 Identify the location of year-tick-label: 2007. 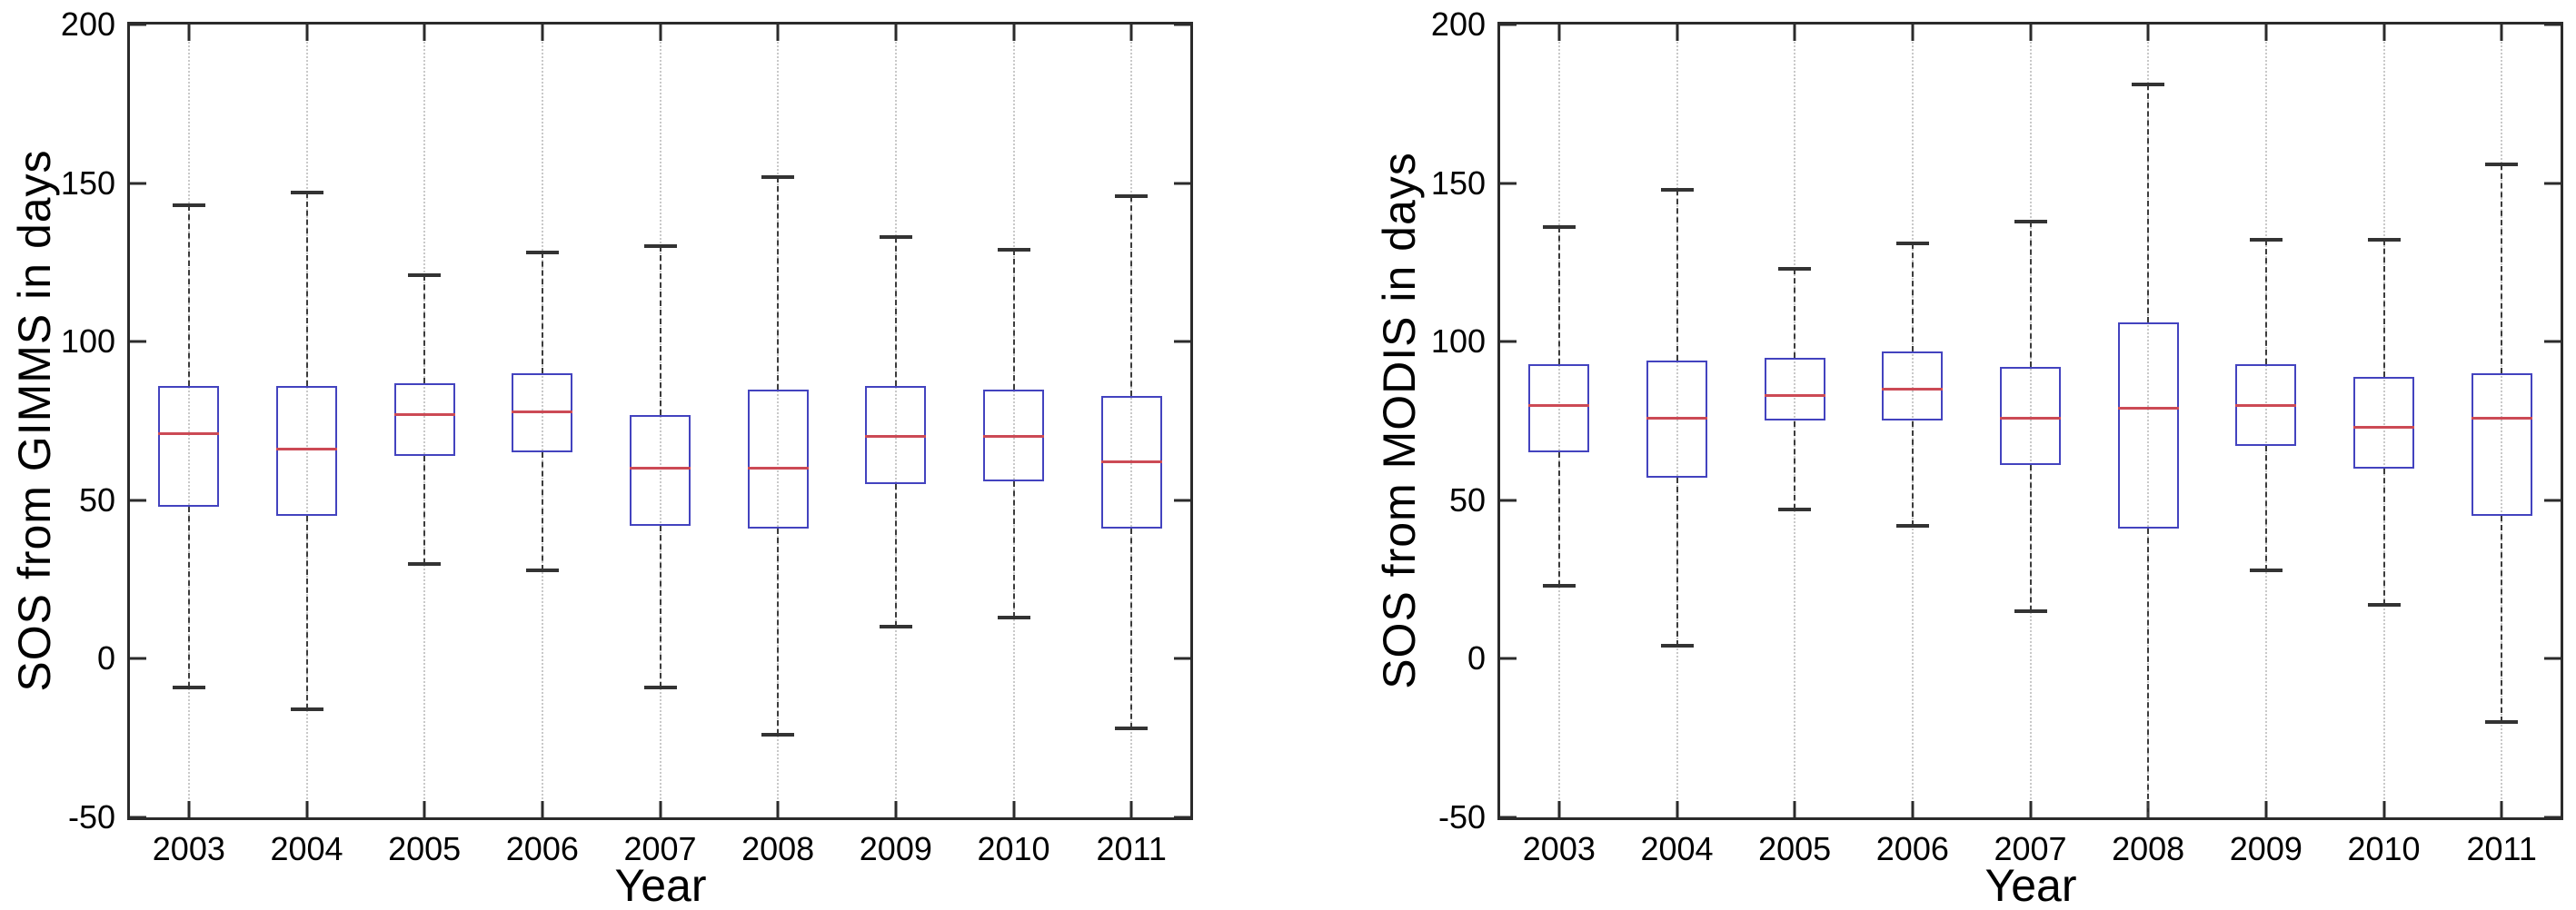
(2031, 849).